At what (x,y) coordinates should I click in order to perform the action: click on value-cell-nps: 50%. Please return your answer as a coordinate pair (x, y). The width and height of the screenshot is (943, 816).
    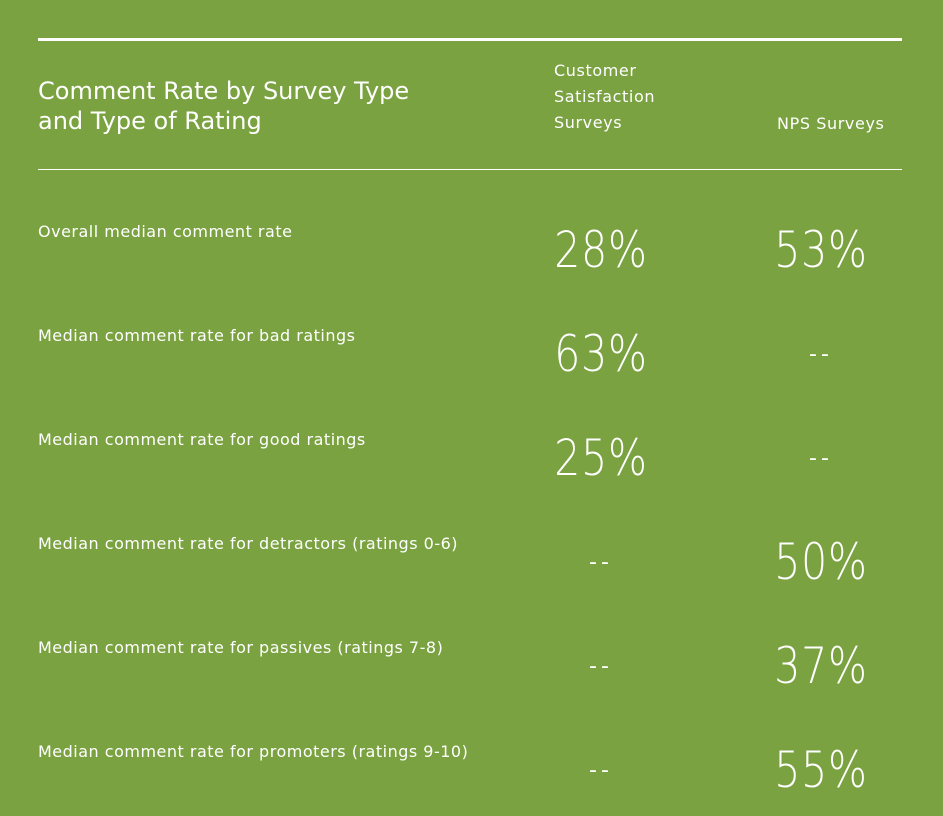
    Looking at the image, I should click on (821, 562).